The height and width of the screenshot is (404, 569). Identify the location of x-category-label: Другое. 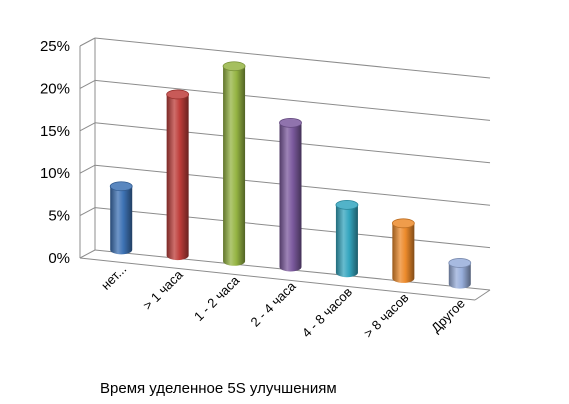
(448, 316).